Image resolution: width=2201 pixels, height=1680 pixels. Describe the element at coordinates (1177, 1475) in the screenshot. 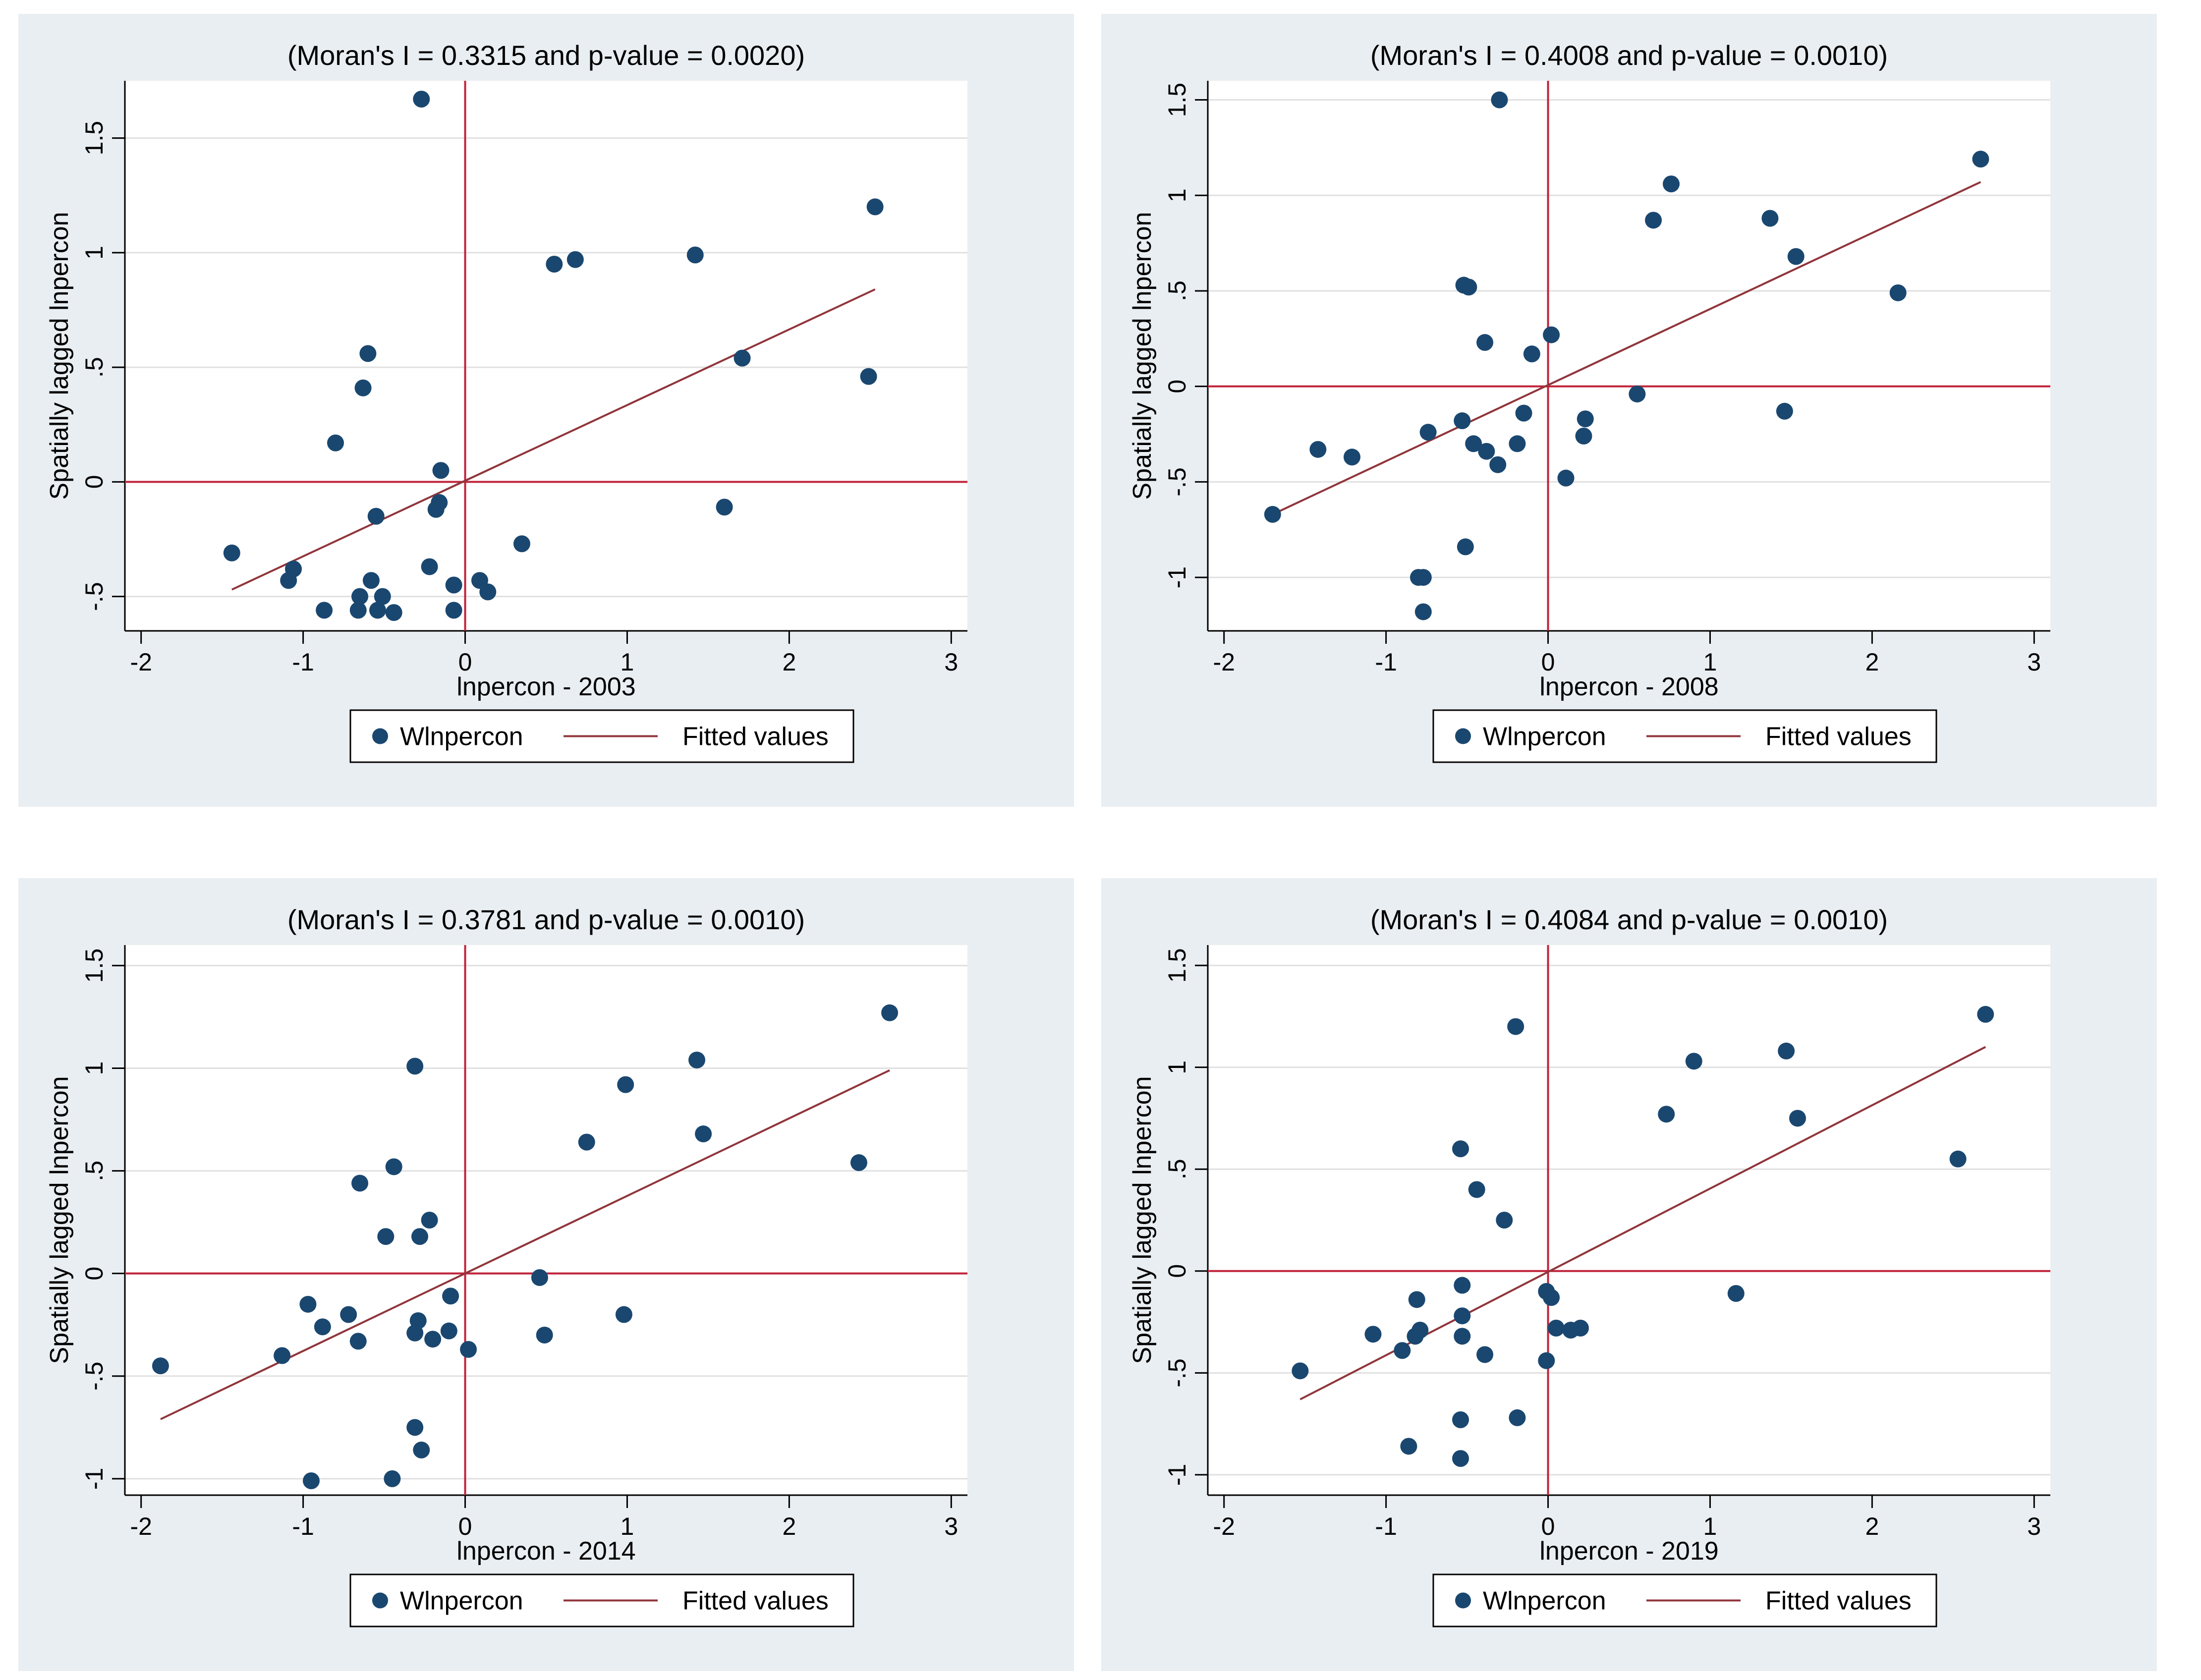

I see `y-tick-label: -1` at that location.